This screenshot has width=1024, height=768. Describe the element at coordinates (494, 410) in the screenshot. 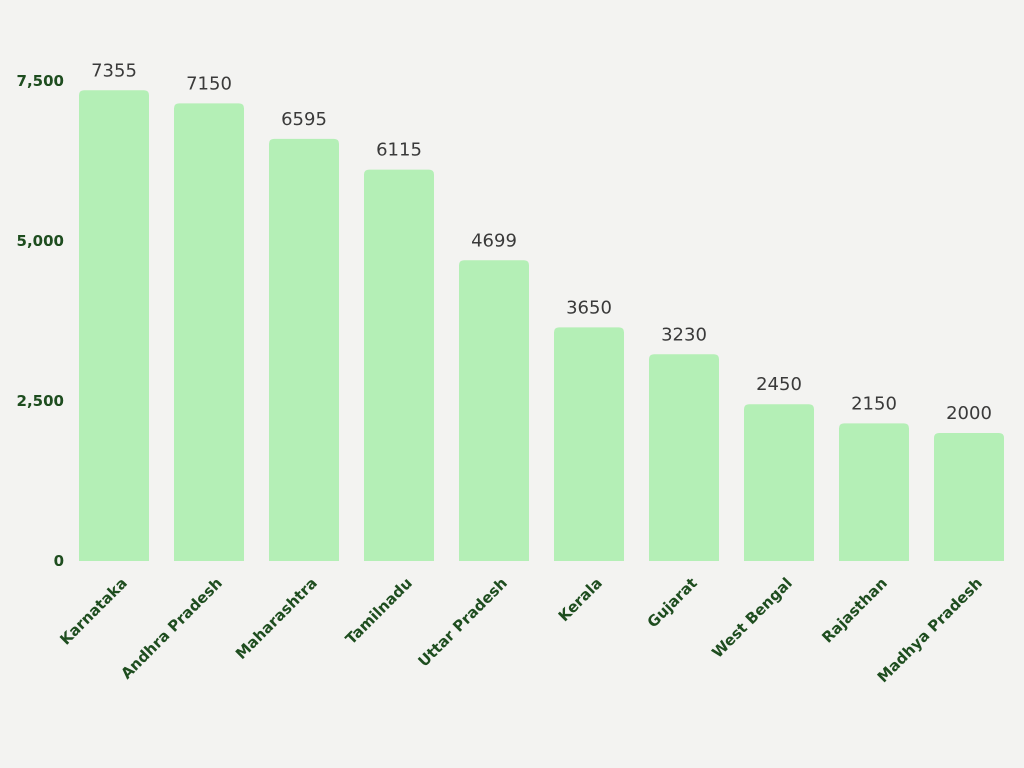

I see `bar-uttar-pradesh` at that location.